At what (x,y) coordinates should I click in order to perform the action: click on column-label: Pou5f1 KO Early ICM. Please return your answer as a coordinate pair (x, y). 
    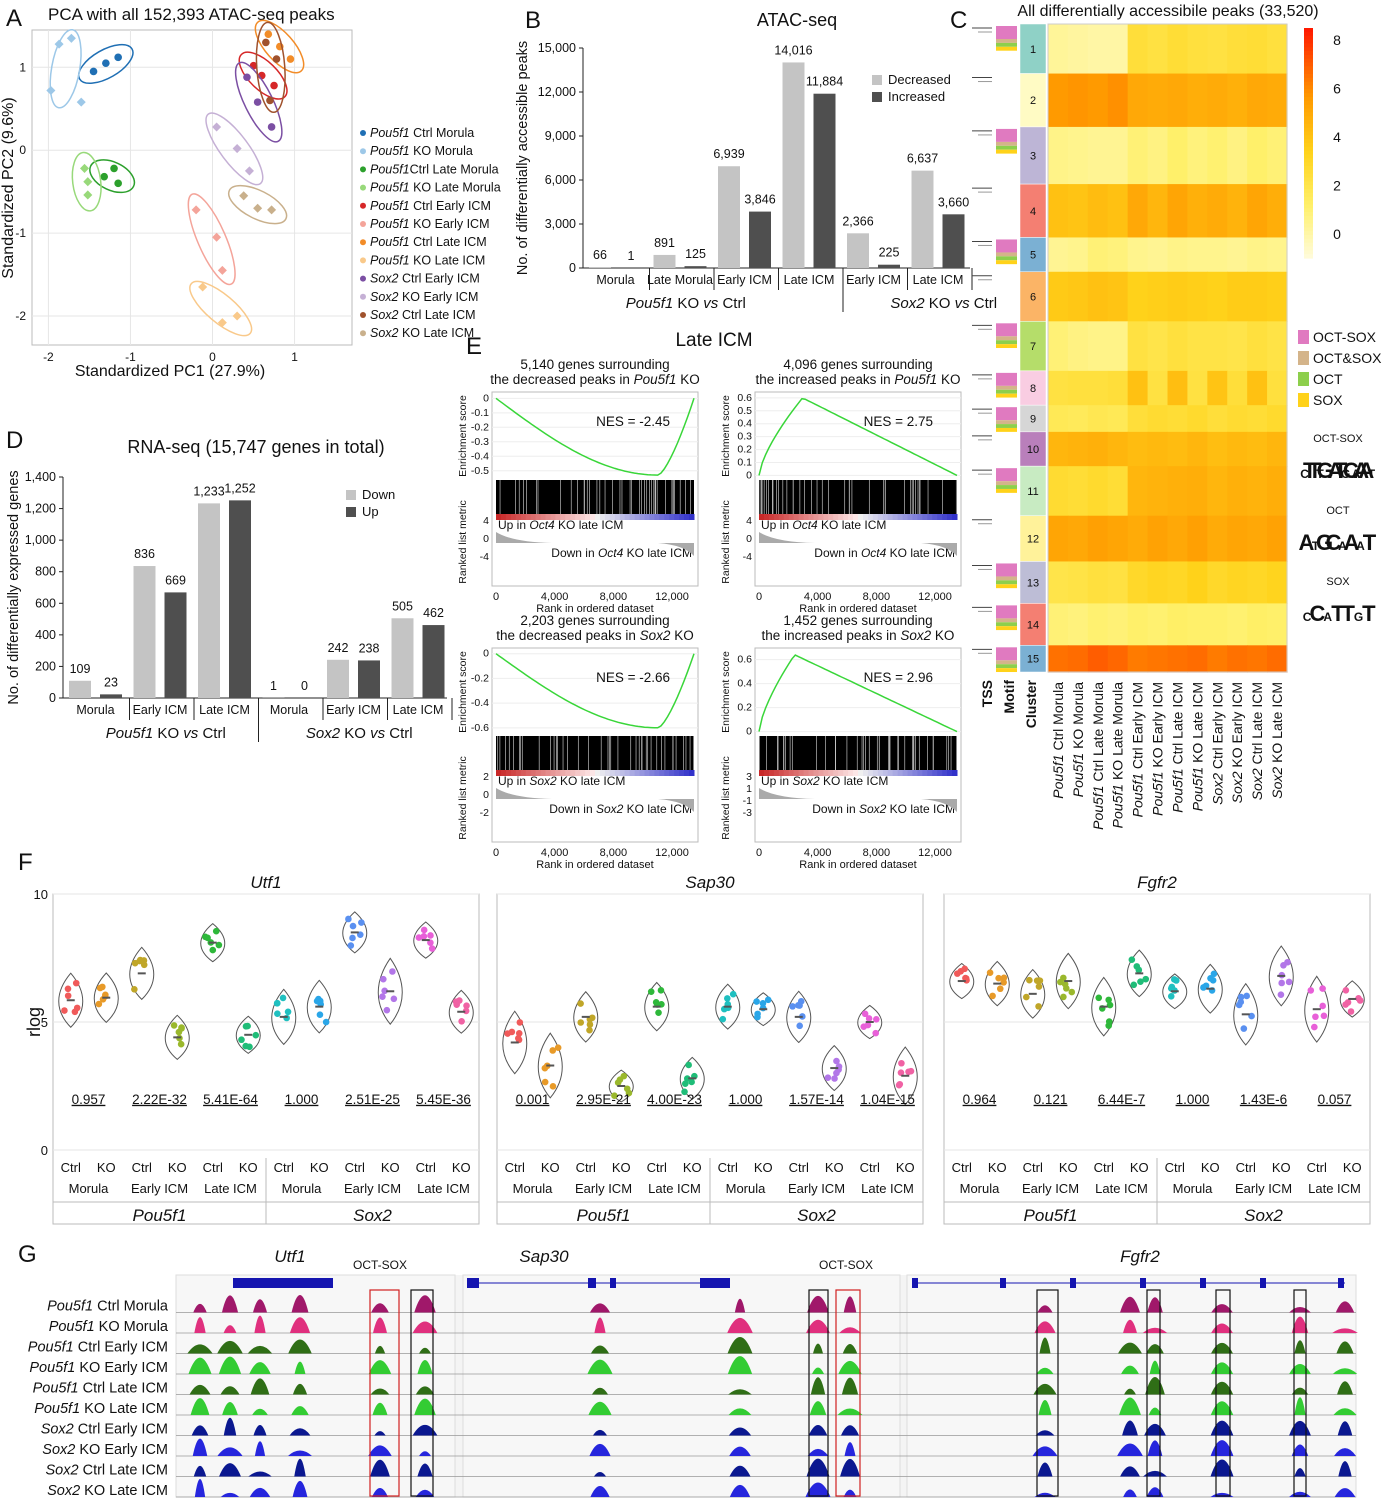
    Looking at the image, I should click on (1158, 749).